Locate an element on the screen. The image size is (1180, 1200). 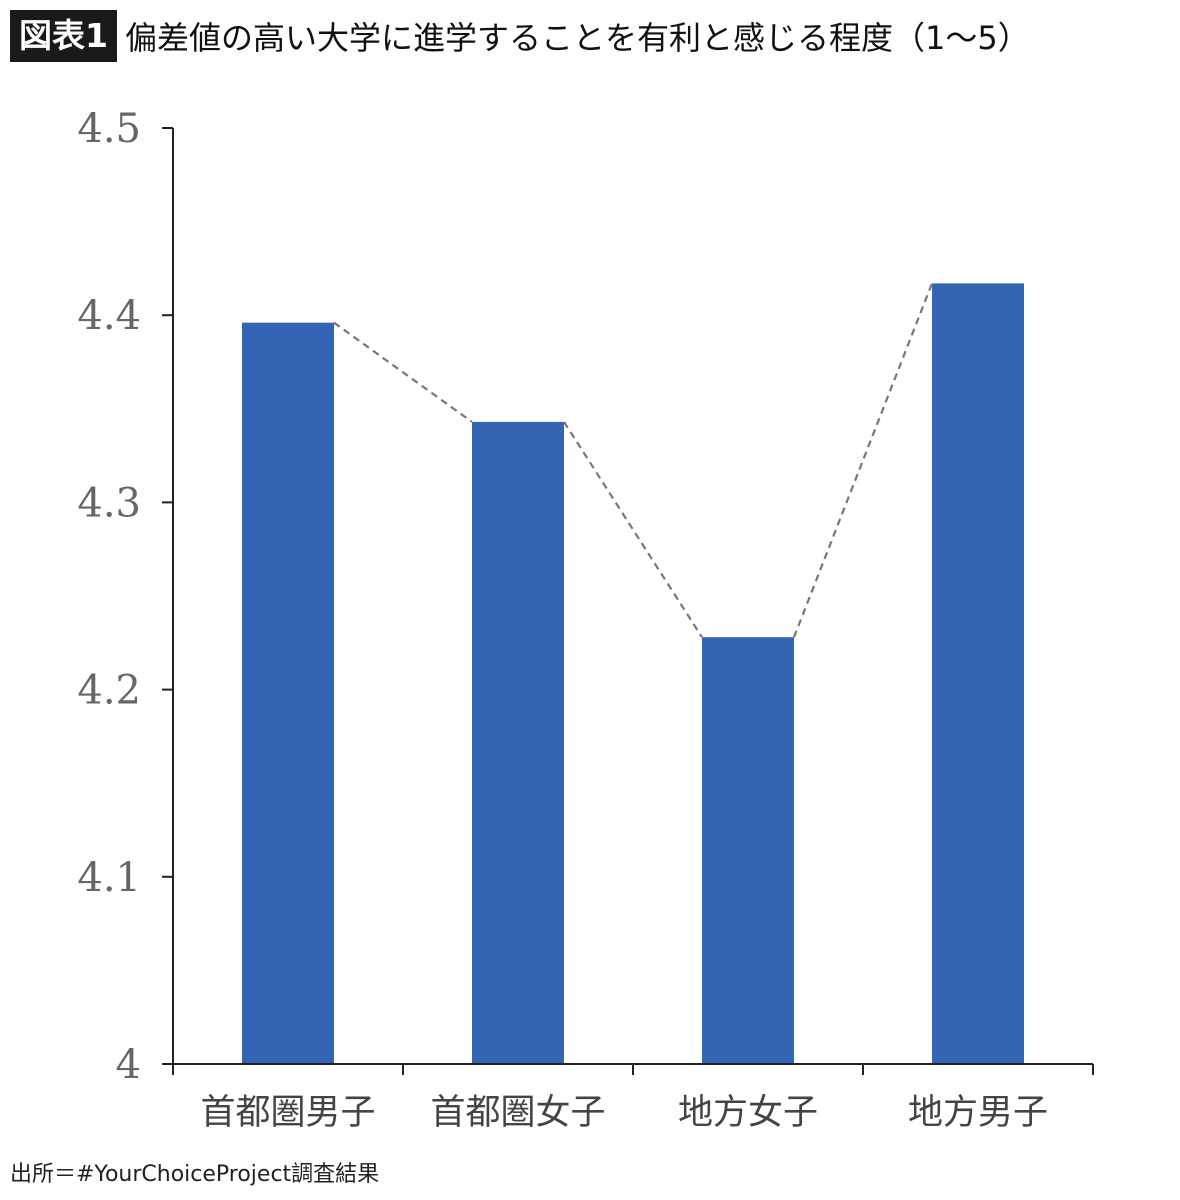
y-tick-label-1: 4 is located at coordinates (128, 1065).